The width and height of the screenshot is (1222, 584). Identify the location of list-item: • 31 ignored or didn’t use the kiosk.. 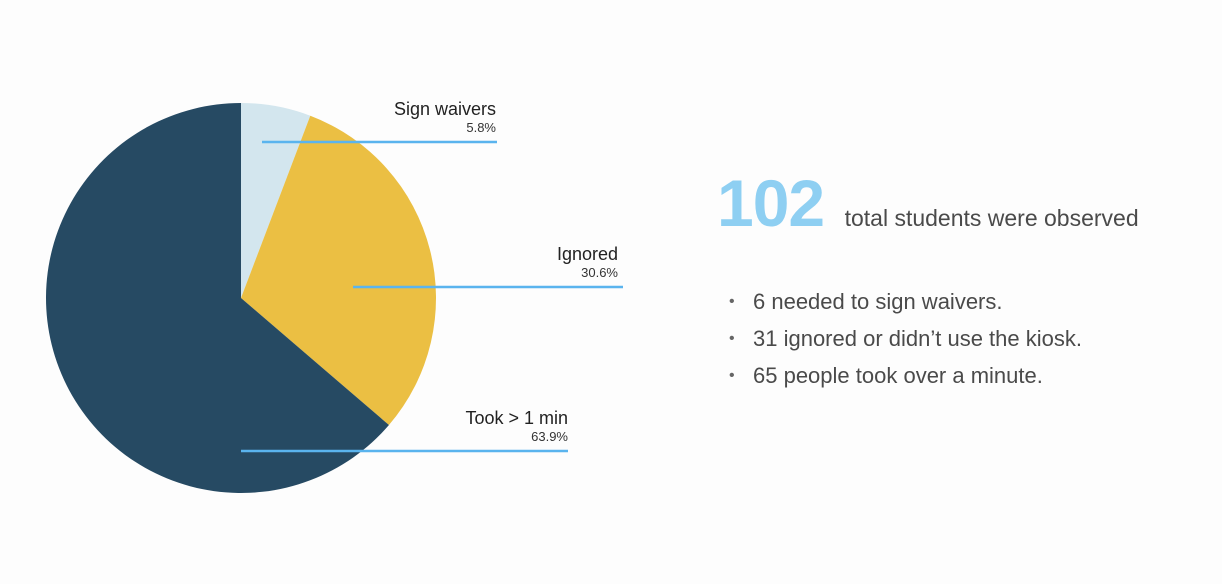
(968, 338).